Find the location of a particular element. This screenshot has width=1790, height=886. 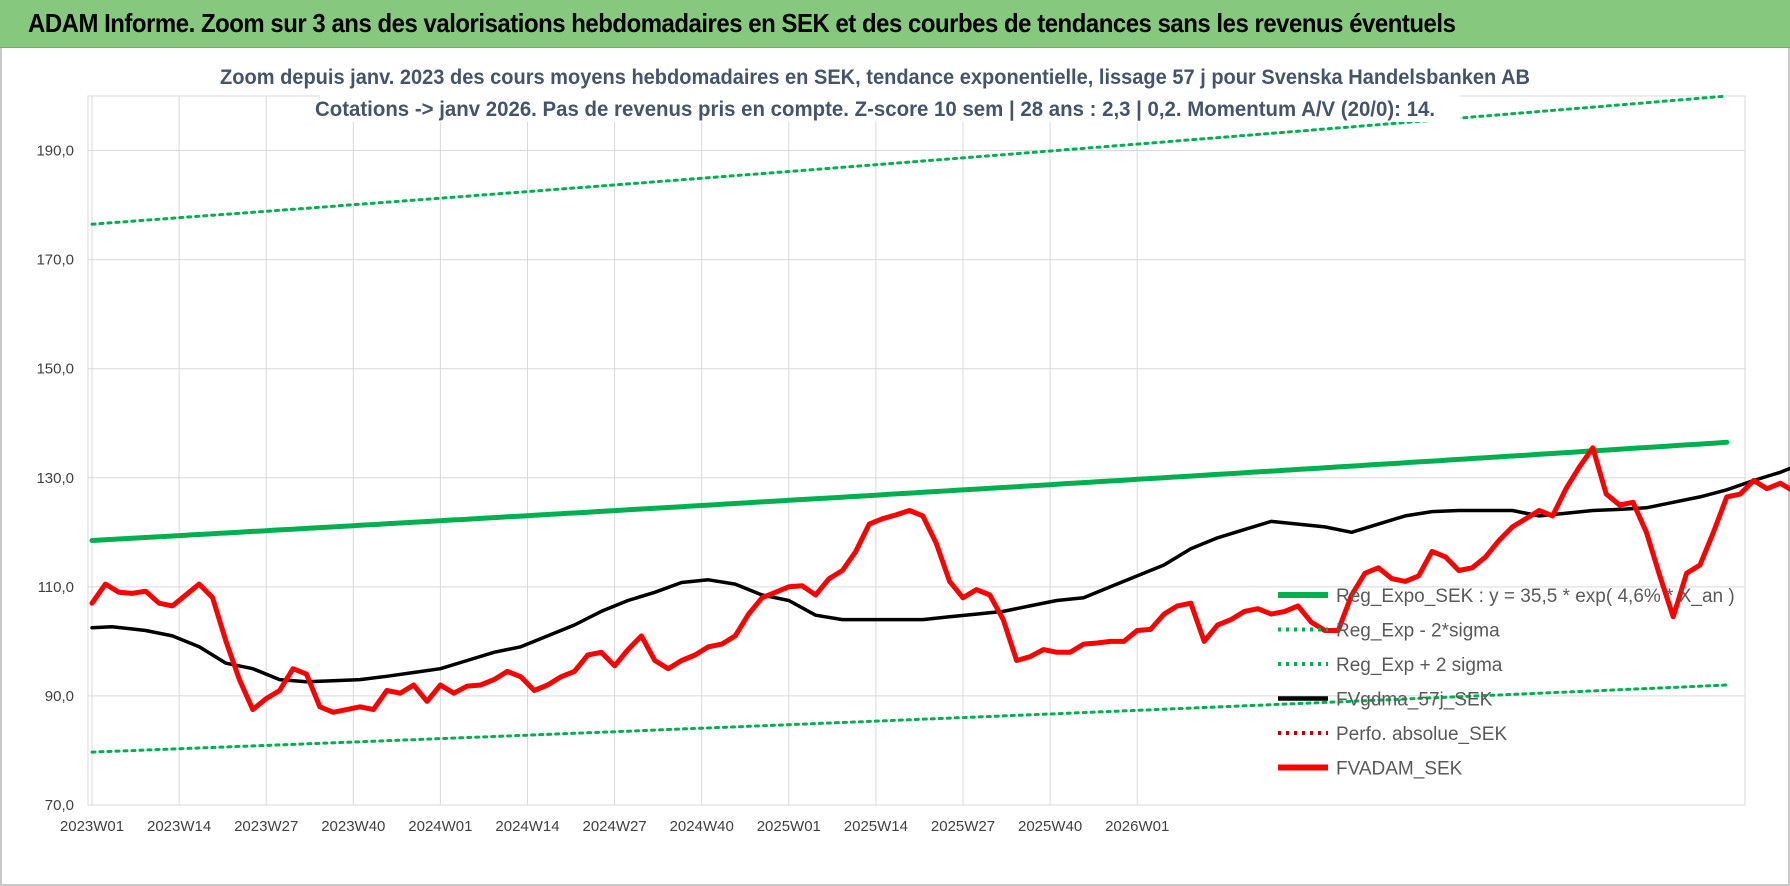

y-tick-label: 110,0 is located at coordinates (56, 587).